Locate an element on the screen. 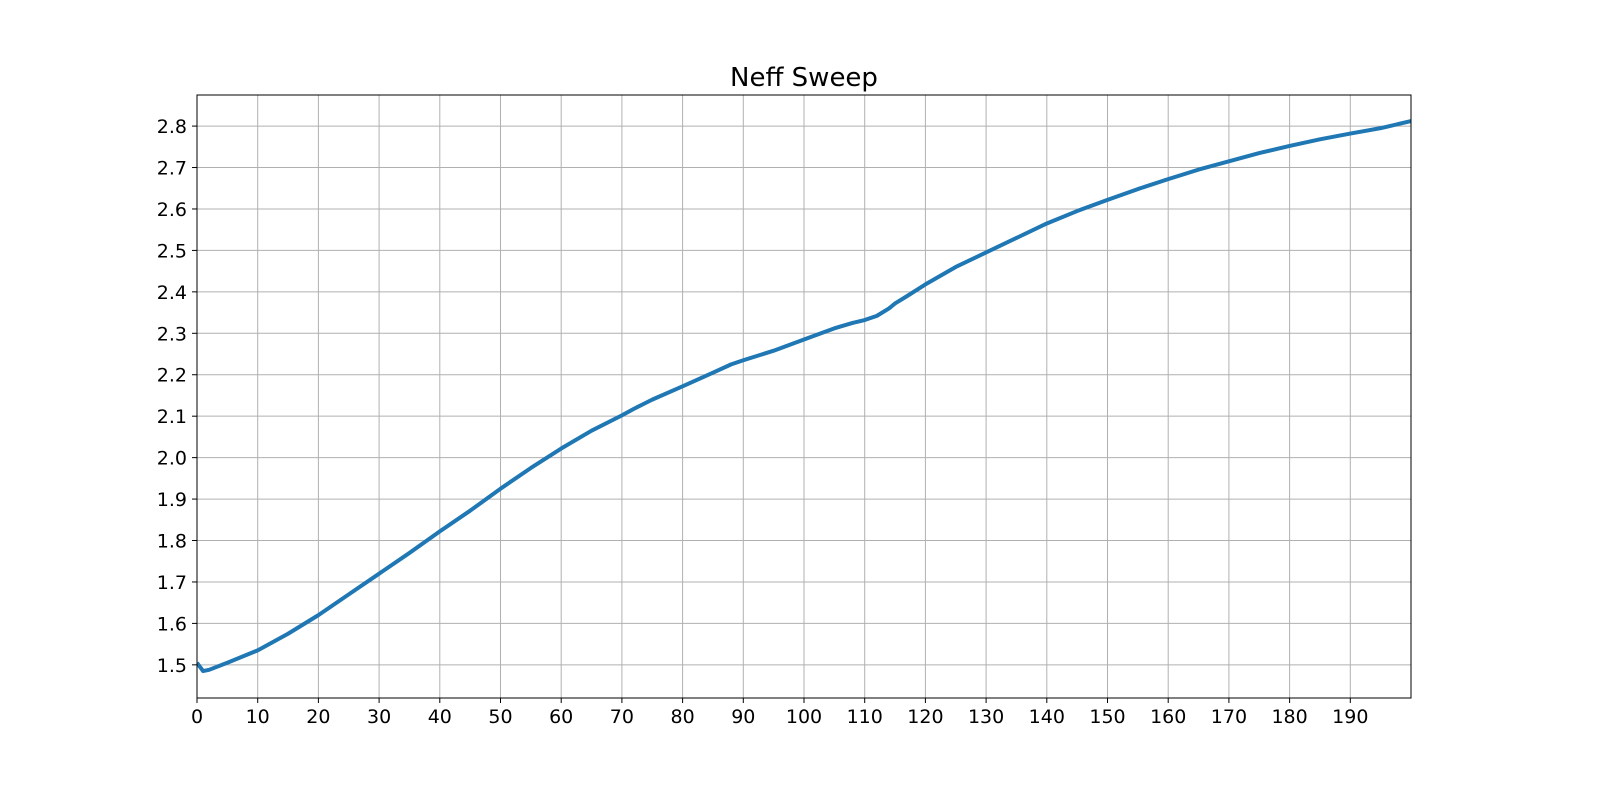 The height and width of the screenshot is (805, 1600). y-tick-label: 2.4 is located at coordinates (172, 293).